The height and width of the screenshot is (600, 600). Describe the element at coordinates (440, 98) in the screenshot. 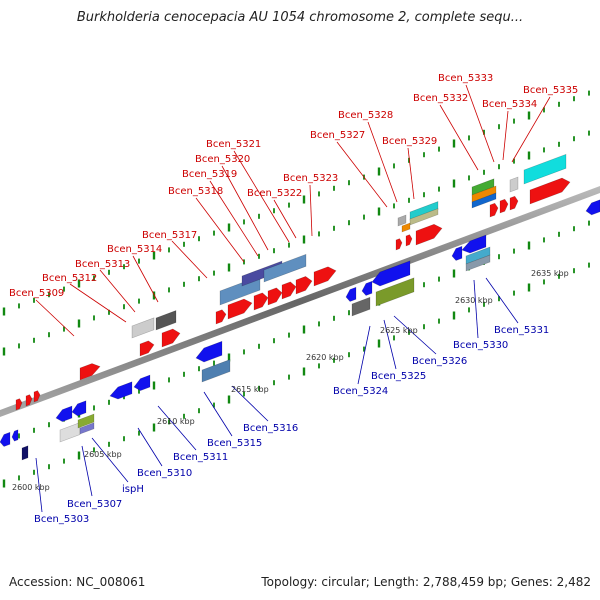

I see `gene-label: Bcen_5332` at that location.